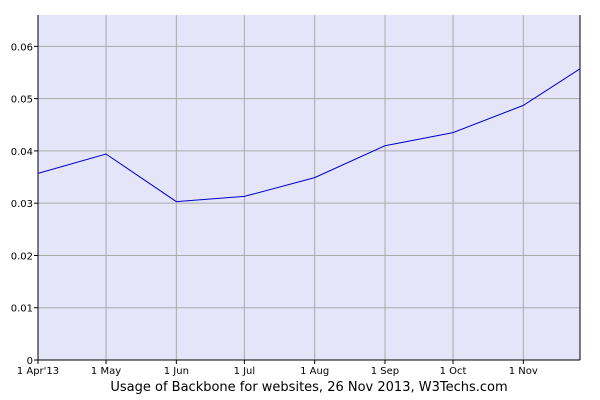  I want to click on y-tick-label: 0.02, so click(22, 256).